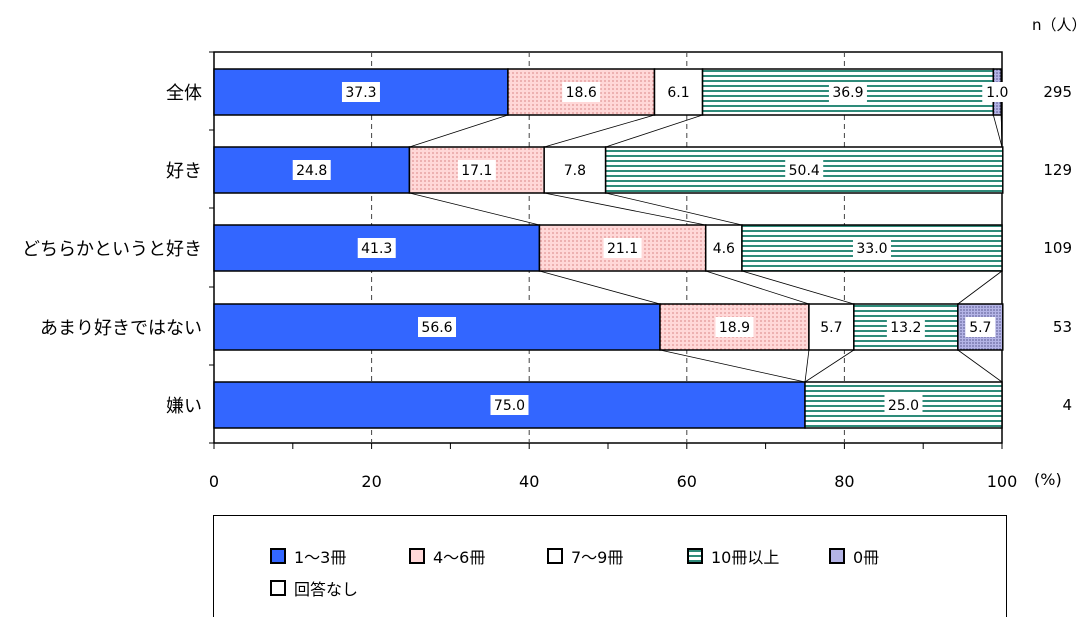 This screenshot has width=1089, height=617. Describe the element at coordinates (1062, 327) in the screenshot. I see `n-value: 53` at that location.